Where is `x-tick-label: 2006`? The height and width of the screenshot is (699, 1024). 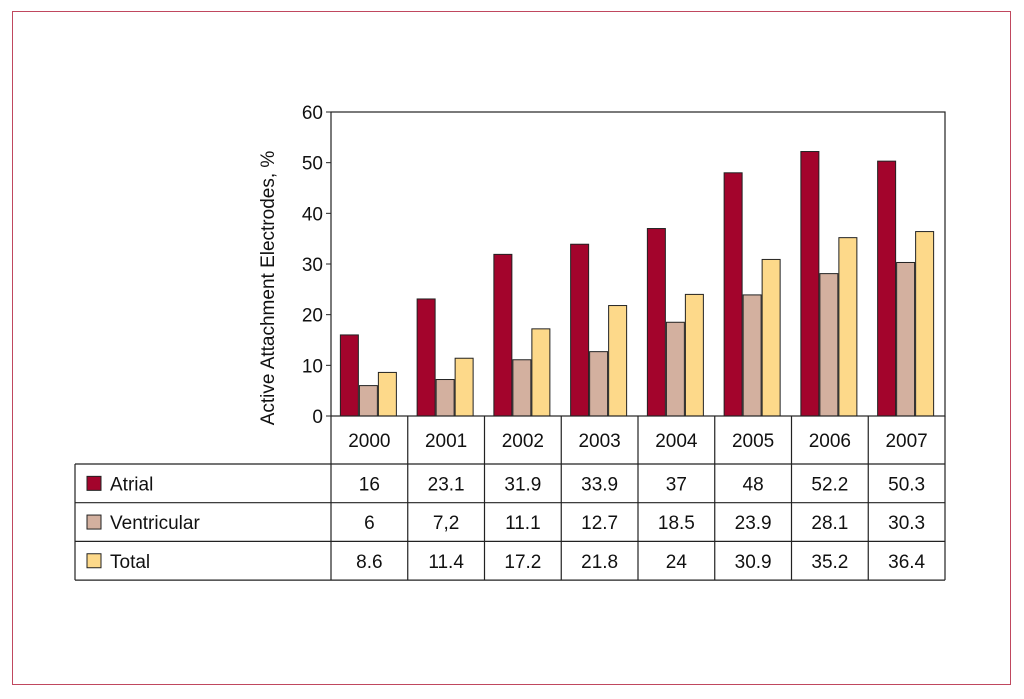
x-tick-label: 2006 is located at coordinates (830, 441).